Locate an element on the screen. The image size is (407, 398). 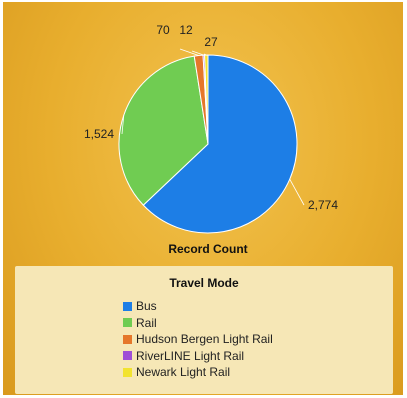
slice-label: 1,524 is located at coordinates (99, 134).